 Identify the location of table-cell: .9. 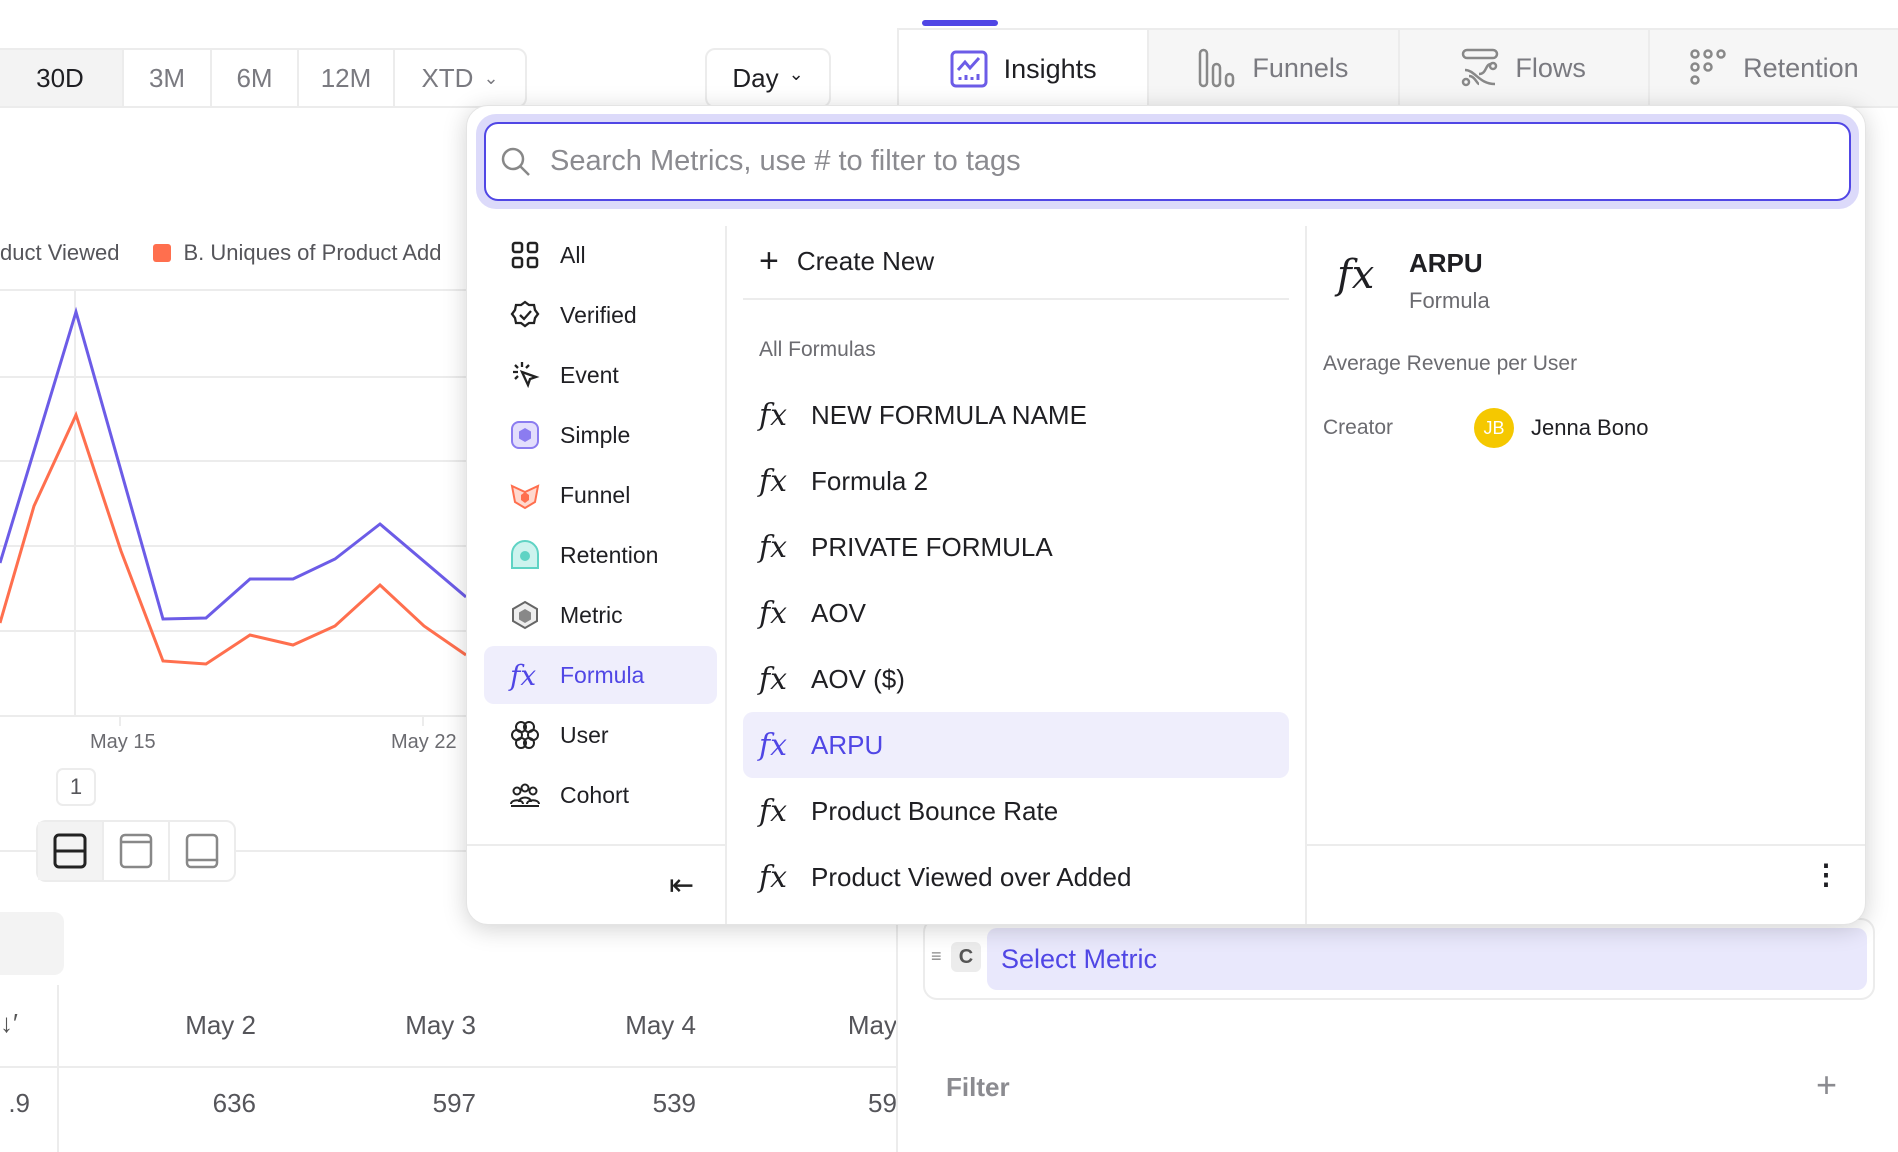
(19, 1103).